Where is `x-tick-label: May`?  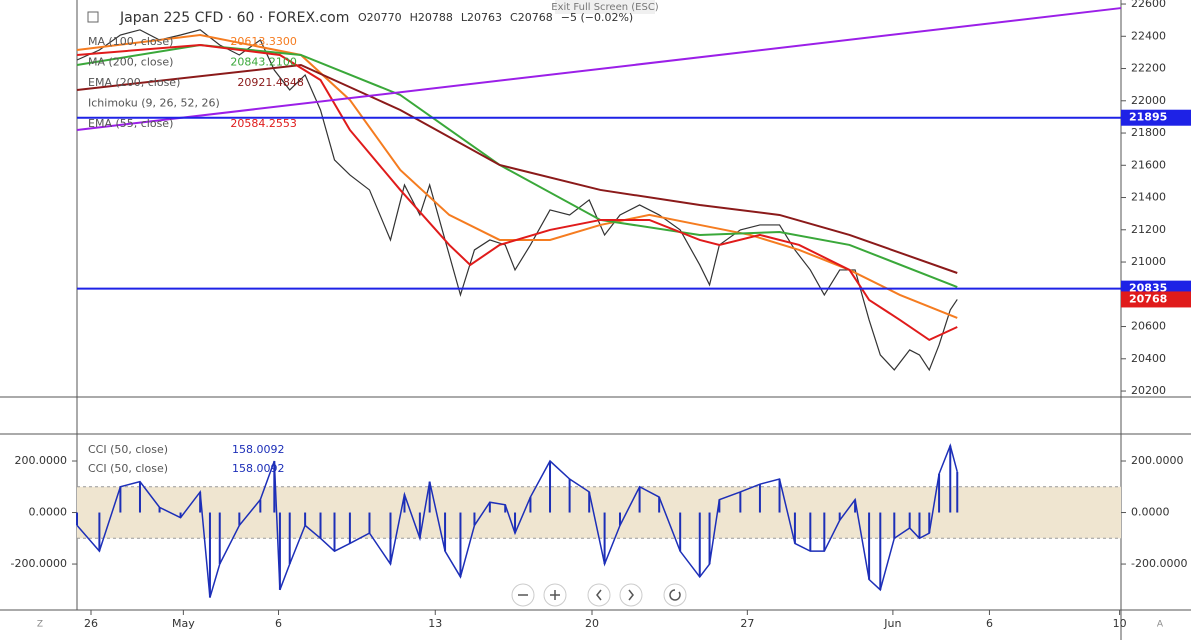 x-tick-label: May is located at coordinates (183, 623).